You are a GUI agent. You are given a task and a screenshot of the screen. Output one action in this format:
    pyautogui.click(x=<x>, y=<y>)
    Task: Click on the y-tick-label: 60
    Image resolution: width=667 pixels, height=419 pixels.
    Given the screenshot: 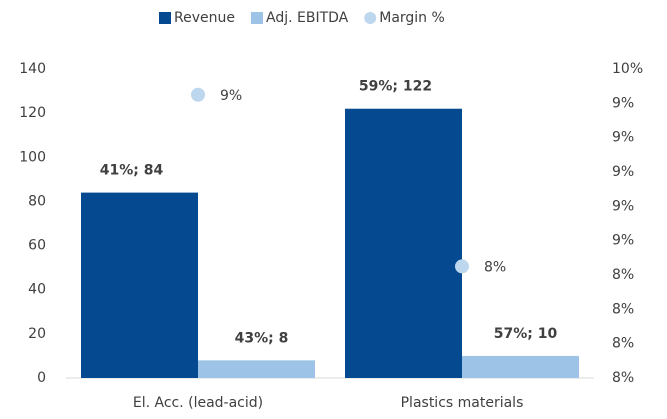 What is the action you would take?
    pyautogui.click(x=37, y=246)
    